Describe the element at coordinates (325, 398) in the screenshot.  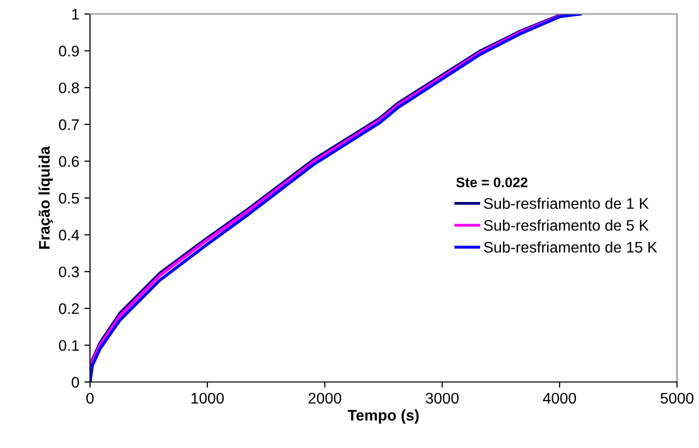
I see `x-tick-label: 2000` at that location.